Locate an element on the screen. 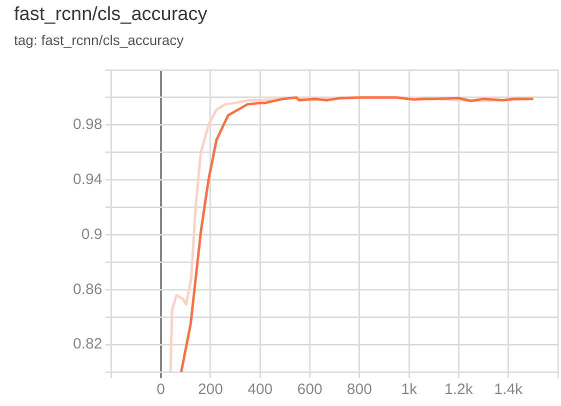 This screenshot has height=406, width=561. y-tick-label: 0.9 is located at coordinates (91, 234).